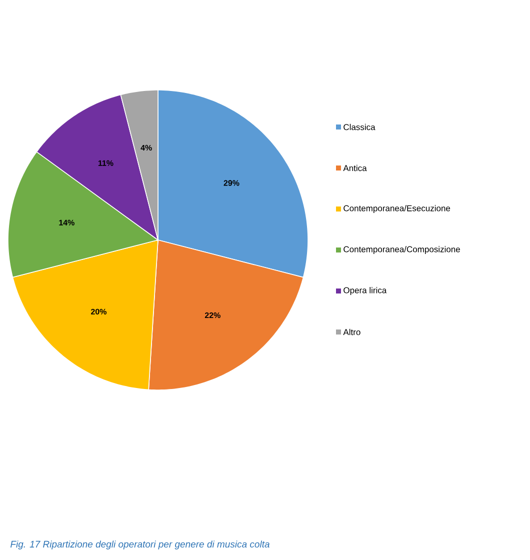 Image resolution: width=530 pixels, height=560 pixels. What do you see at coordinates (140, 545) in the screenshot?
I see `caption: Fig. 17 Ripartizione degli operatori per genere di musica colta` at bounding box center [140, 545].